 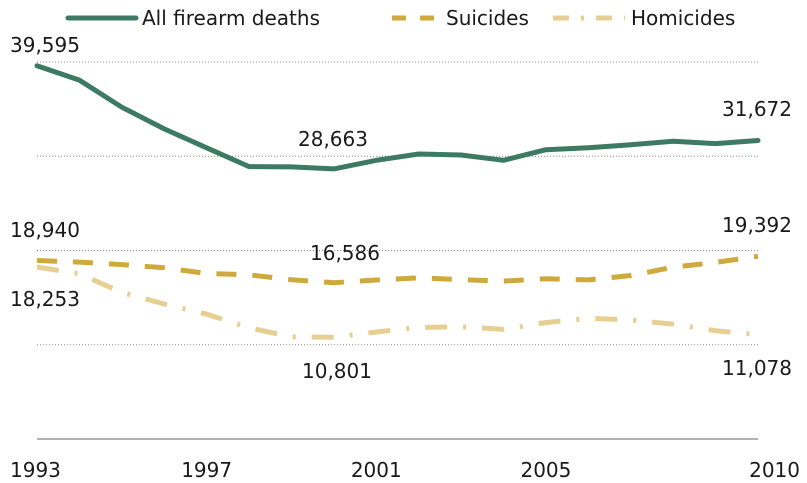 What do you see at coordinates (206, 470) in the screenshot?
I see `x-tick-label: 1997` at bounding box center [206, 470].